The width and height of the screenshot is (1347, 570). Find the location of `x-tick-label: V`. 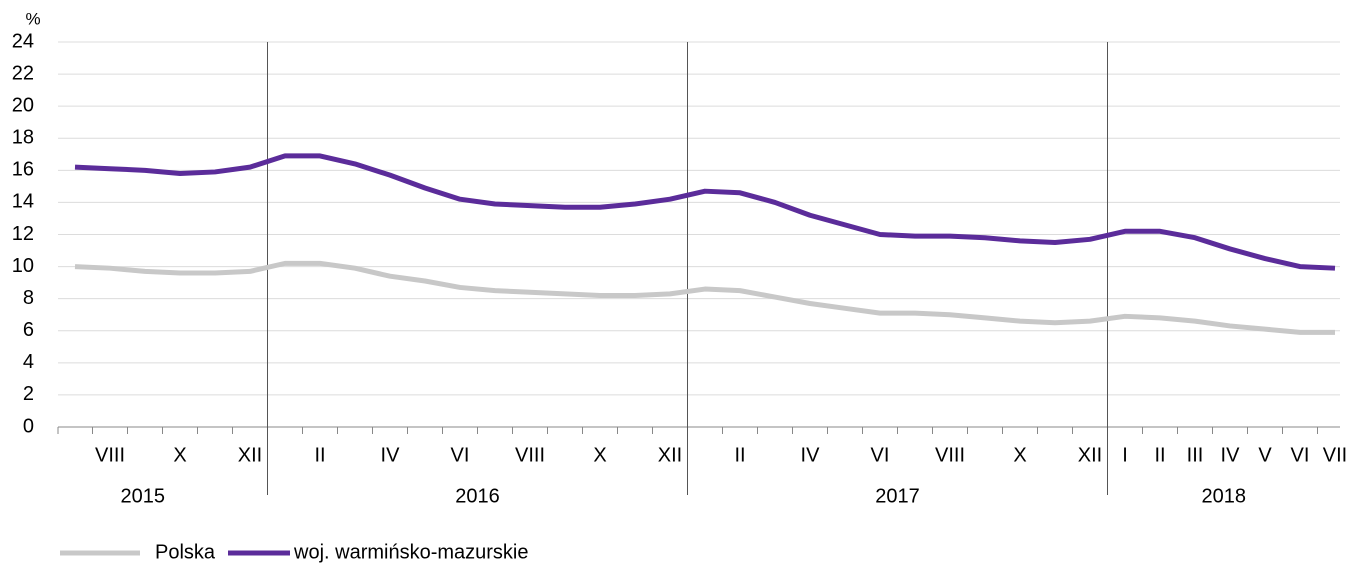

x-tick-label: V is located at coordinates (1265, 455).